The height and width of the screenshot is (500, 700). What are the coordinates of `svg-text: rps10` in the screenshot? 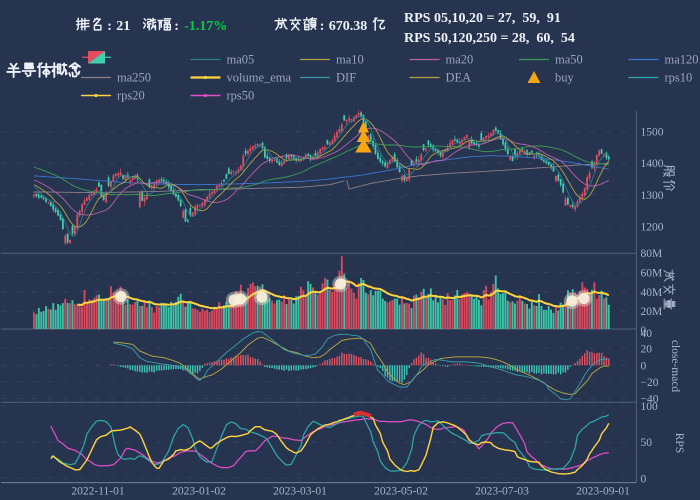 It's located at (679, 78).